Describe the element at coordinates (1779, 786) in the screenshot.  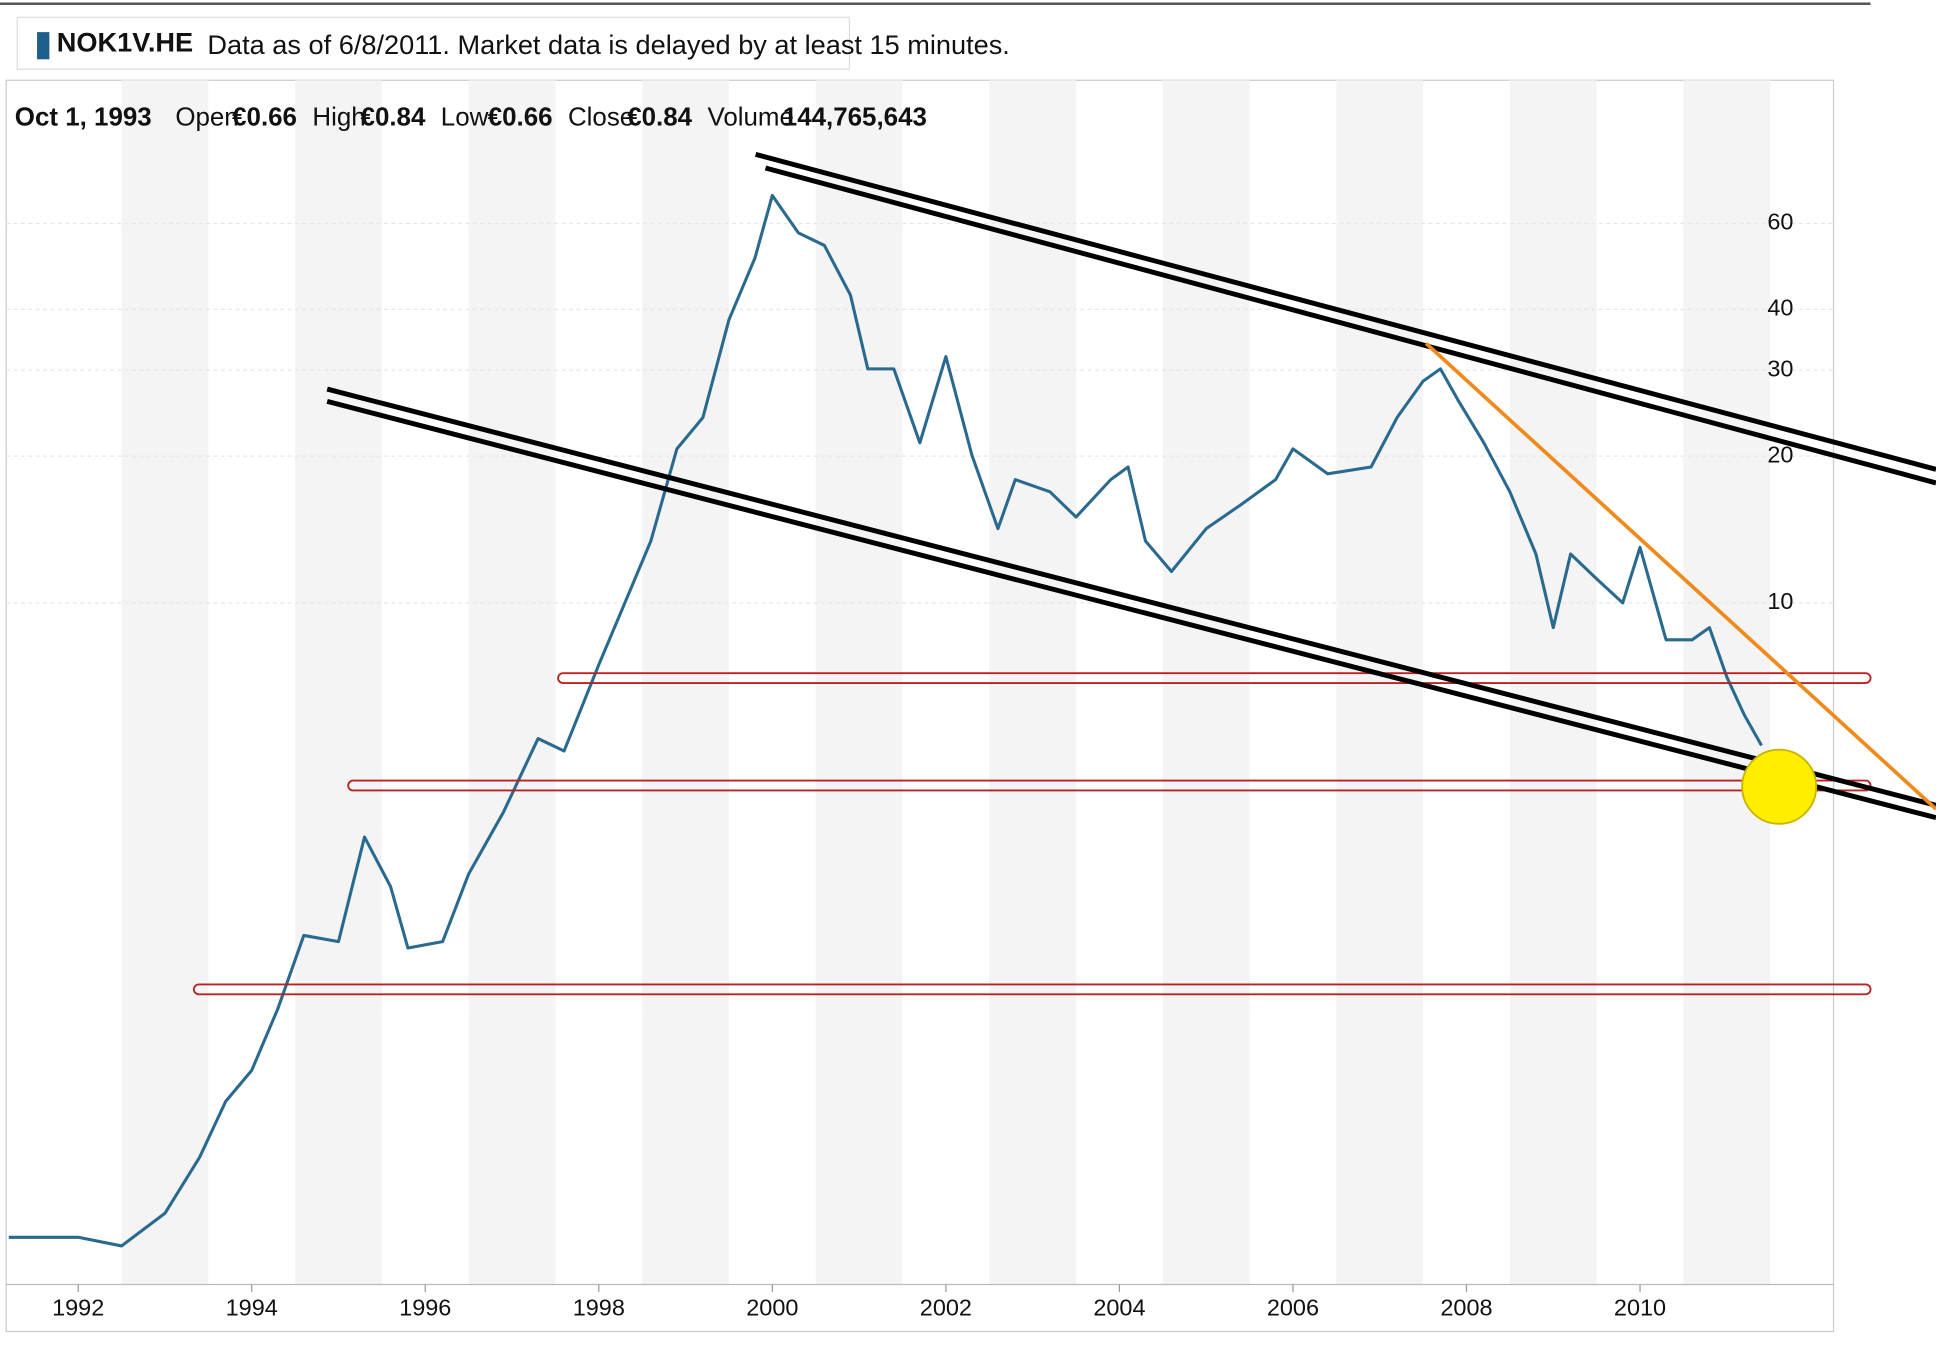
I see `highlight-circle` at that location.